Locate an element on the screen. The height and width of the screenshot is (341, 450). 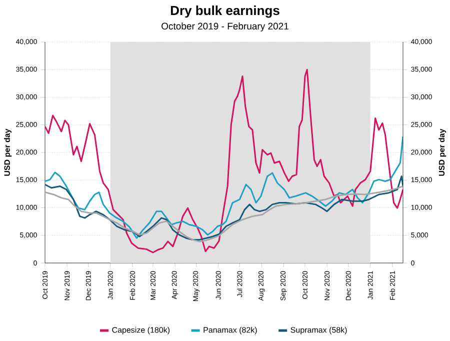
chart-title: Dry bulk earnings is located at coordinates (225, 12).